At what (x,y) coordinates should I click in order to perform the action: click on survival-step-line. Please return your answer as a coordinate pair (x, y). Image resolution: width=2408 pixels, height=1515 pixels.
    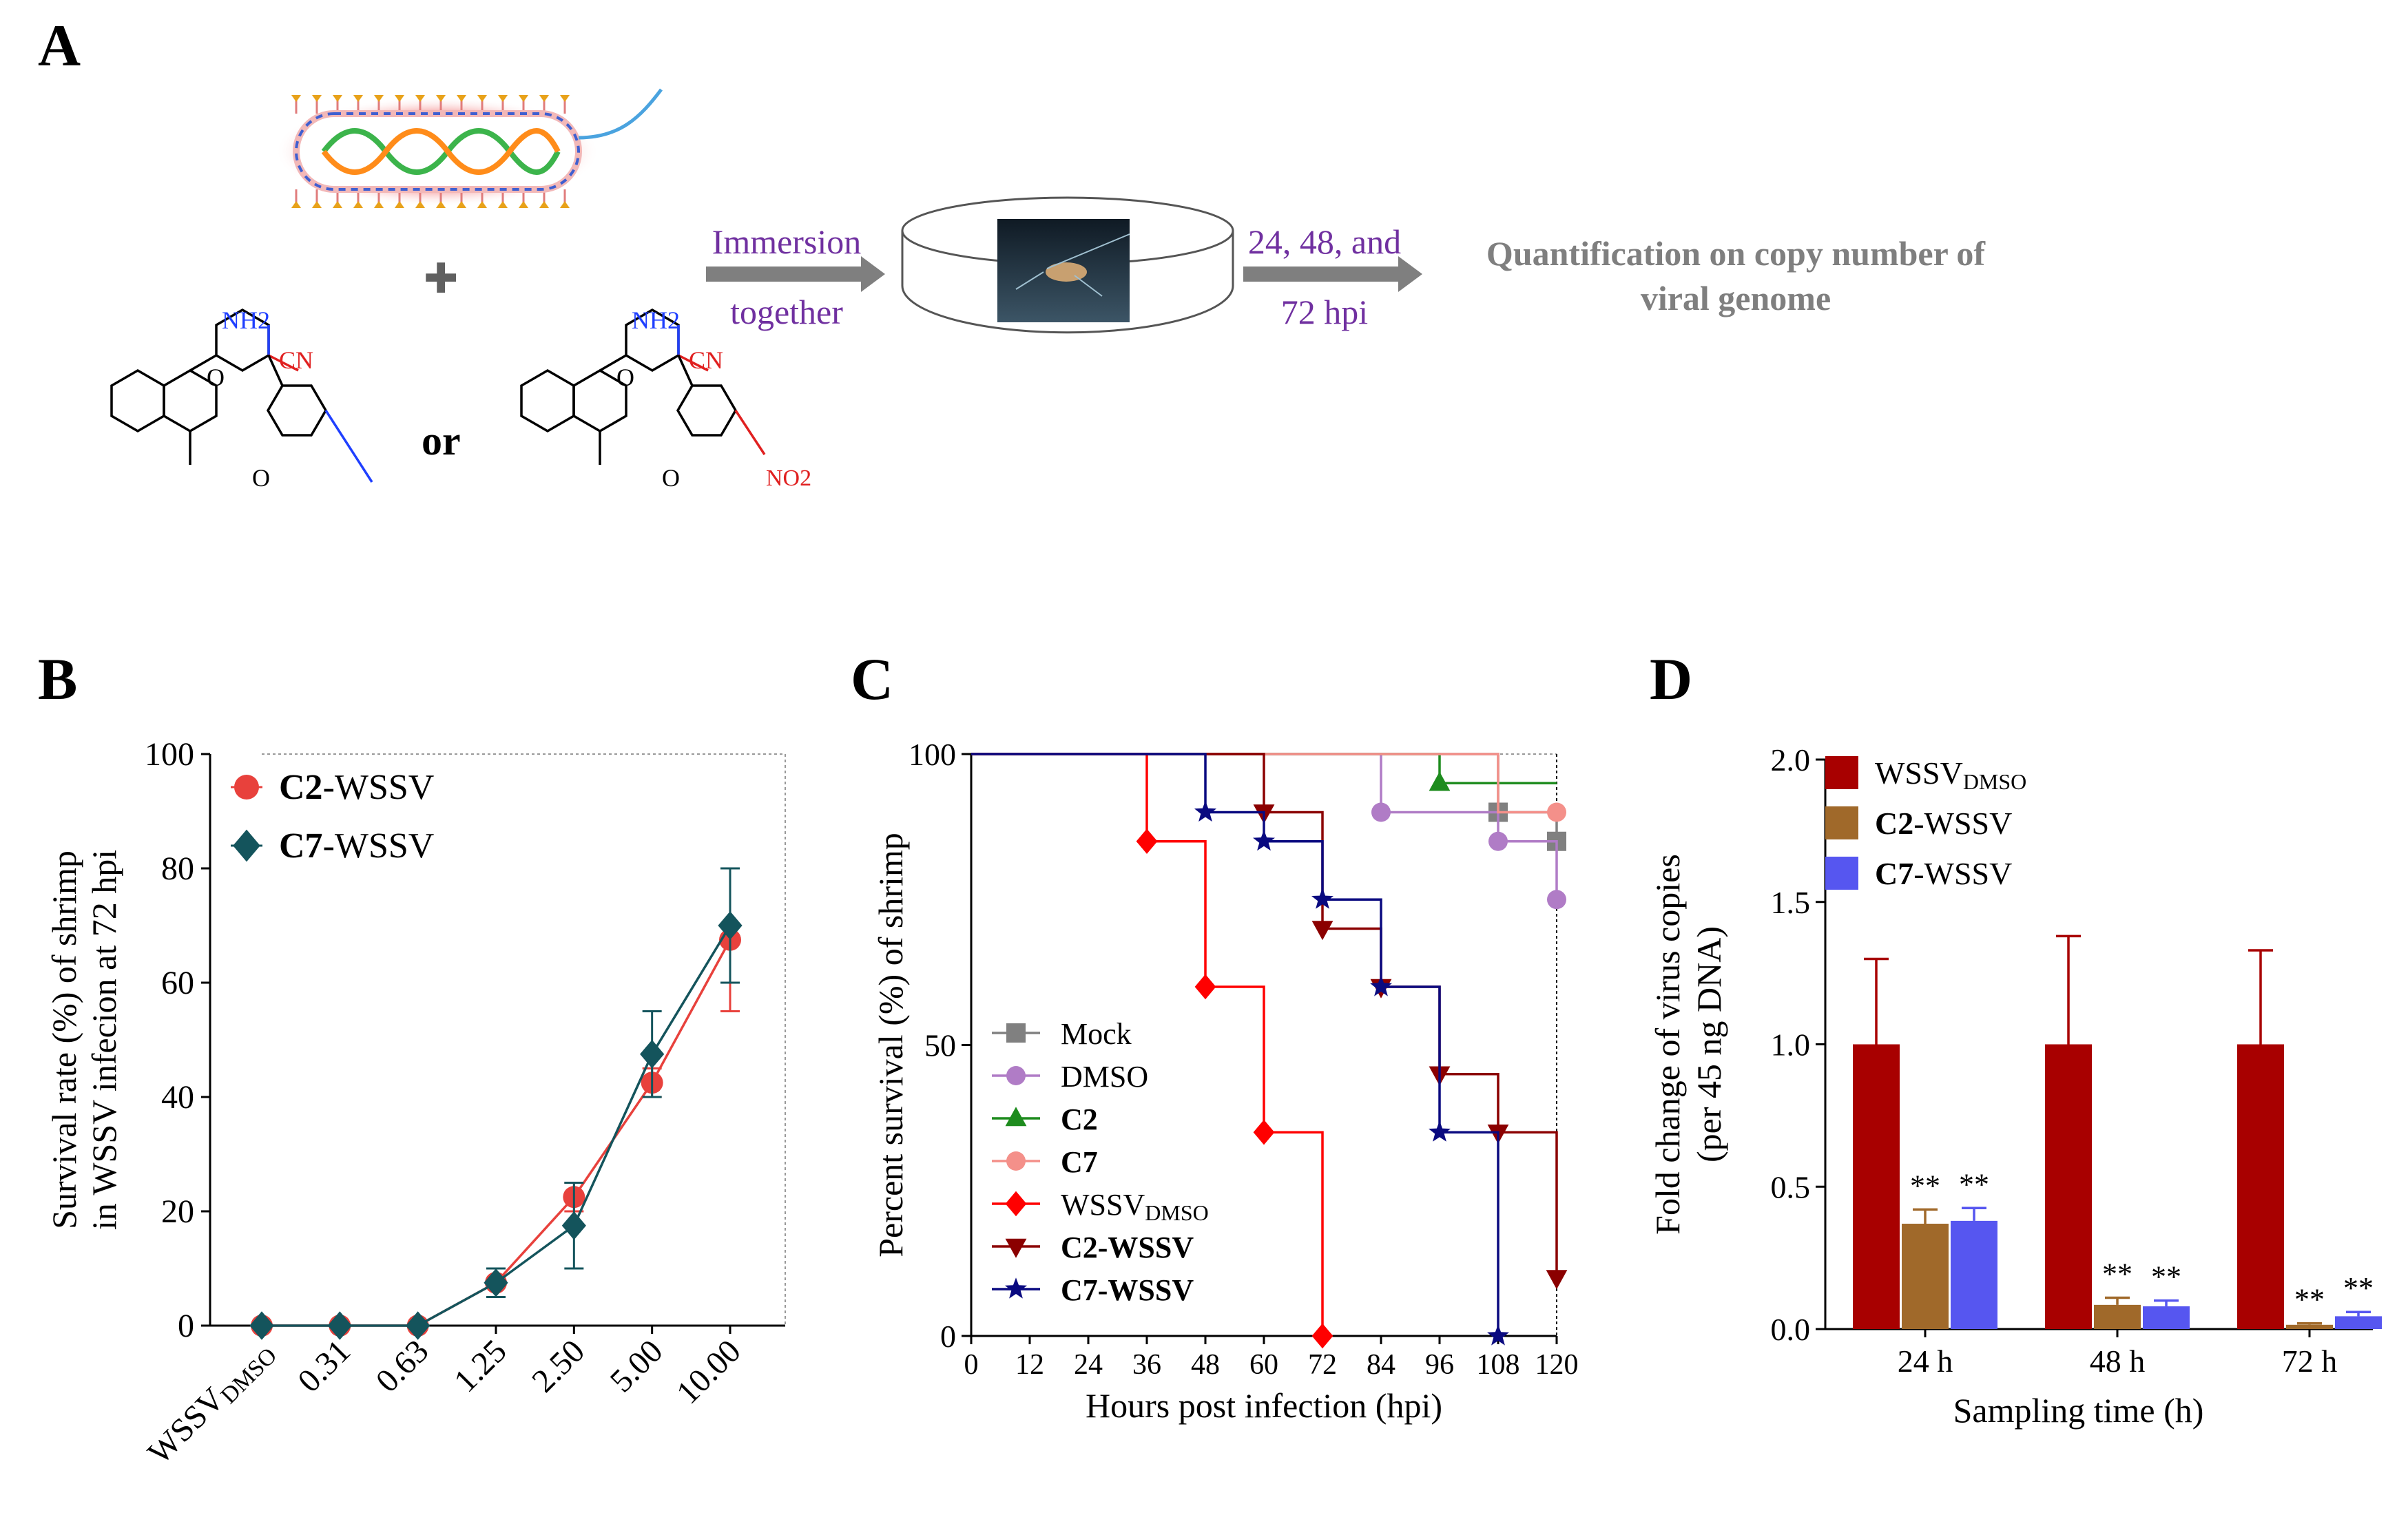
    Looking at the image, I should click on (1235, 1044).